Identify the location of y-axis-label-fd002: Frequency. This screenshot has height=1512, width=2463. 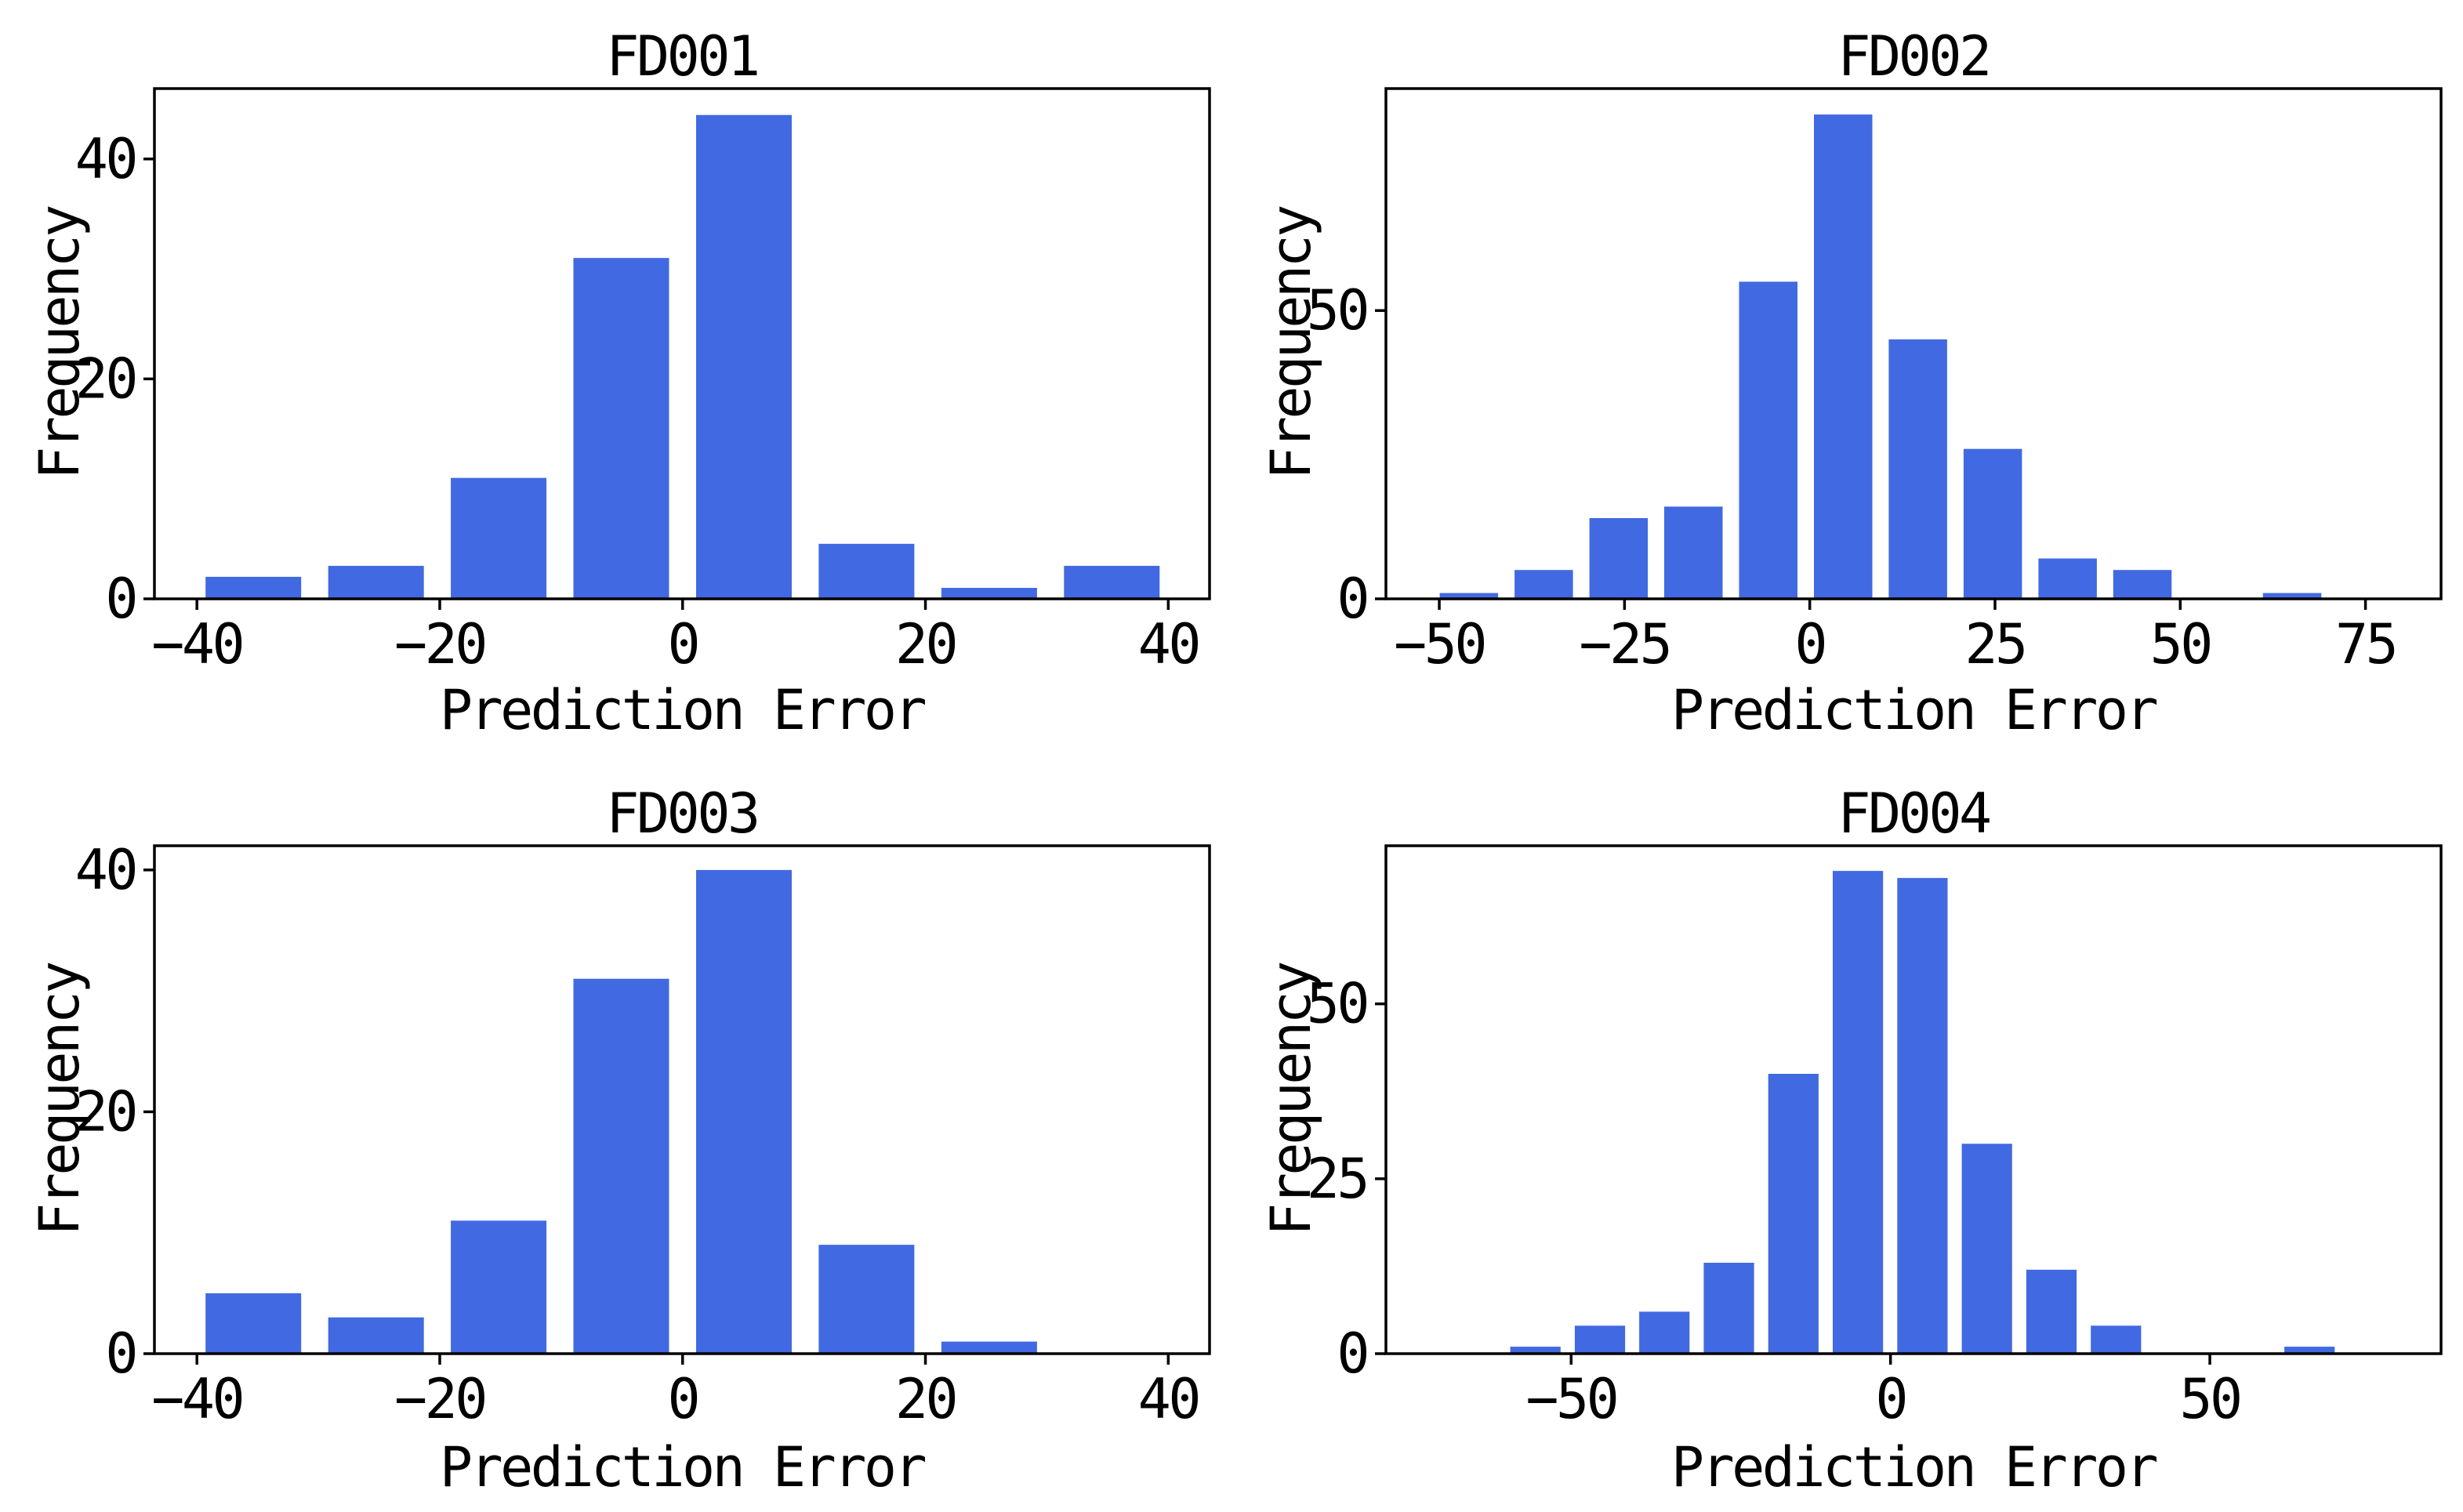
(1291, 343).